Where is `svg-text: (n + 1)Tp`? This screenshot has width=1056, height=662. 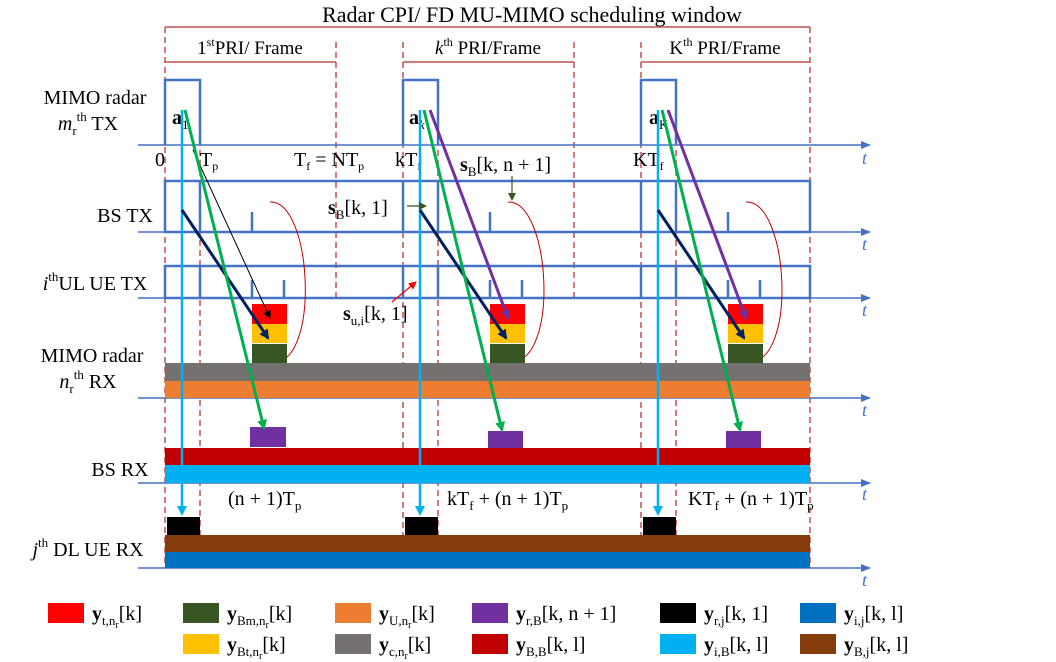 svg-text: (n + 1)Tp is located at coordinates (264, 500).